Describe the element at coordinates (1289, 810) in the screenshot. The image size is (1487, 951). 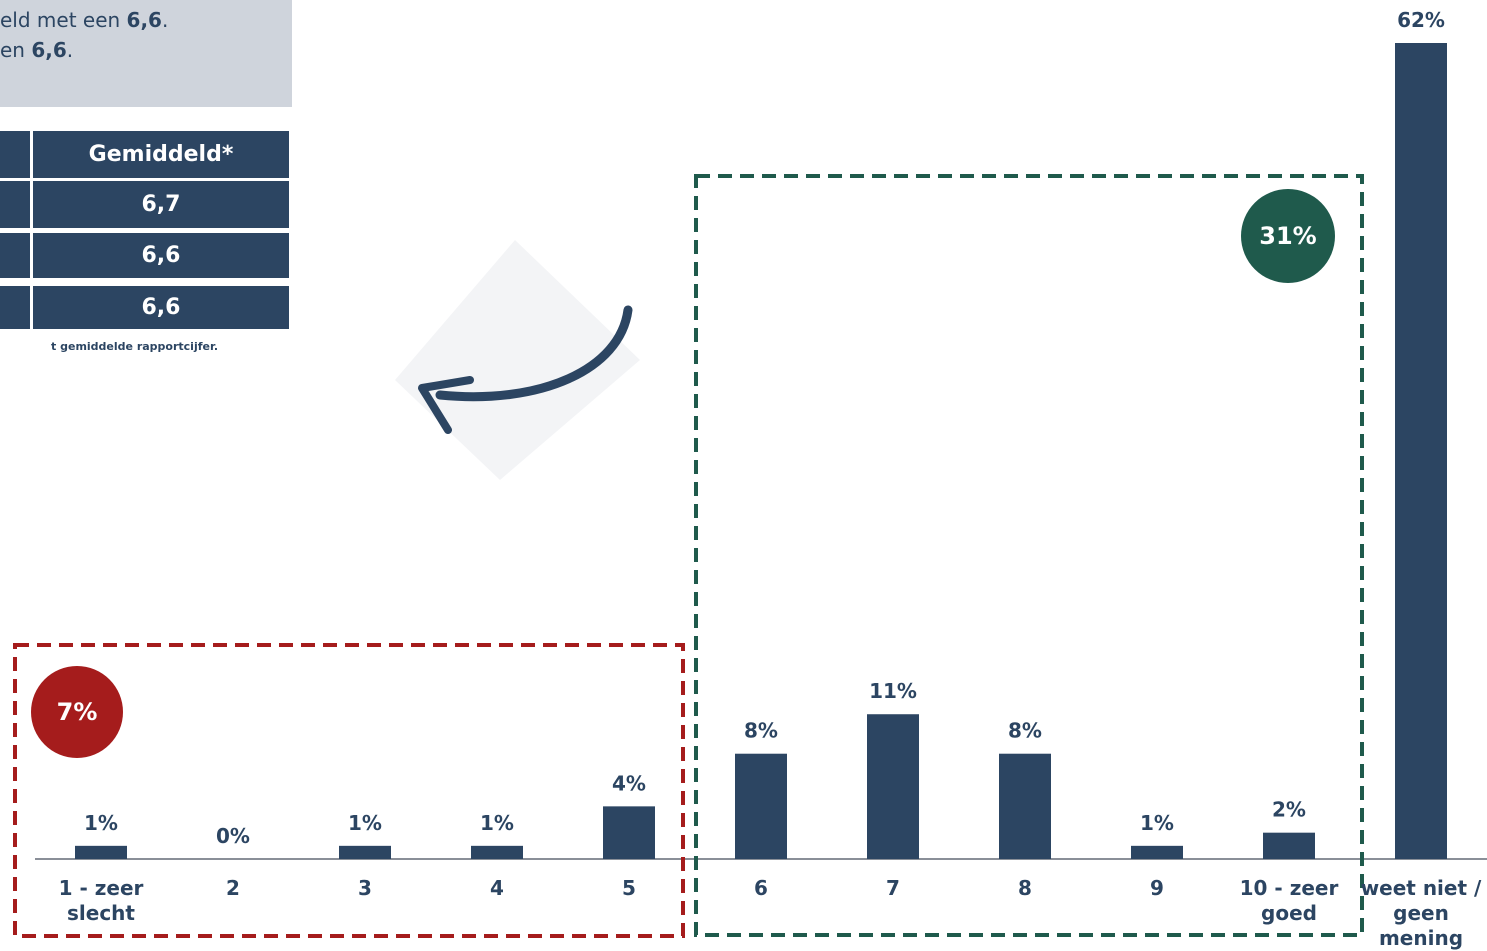
I see `value-label: 2%` at that location.